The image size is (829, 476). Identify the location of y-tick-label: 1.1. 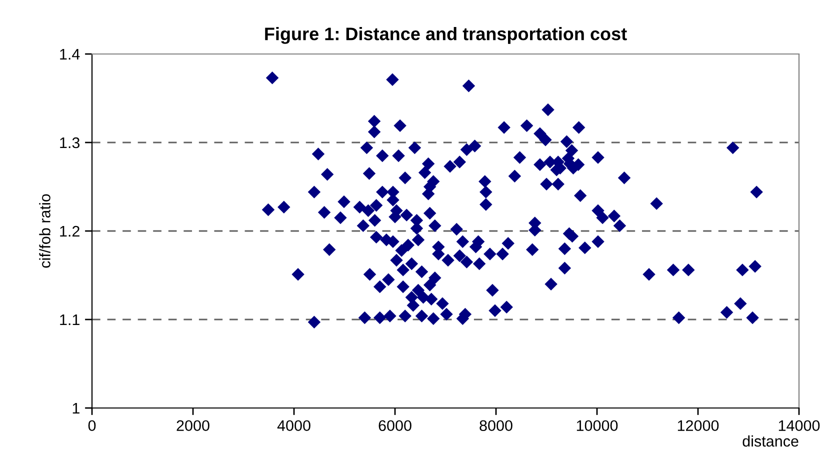
(70, 320).